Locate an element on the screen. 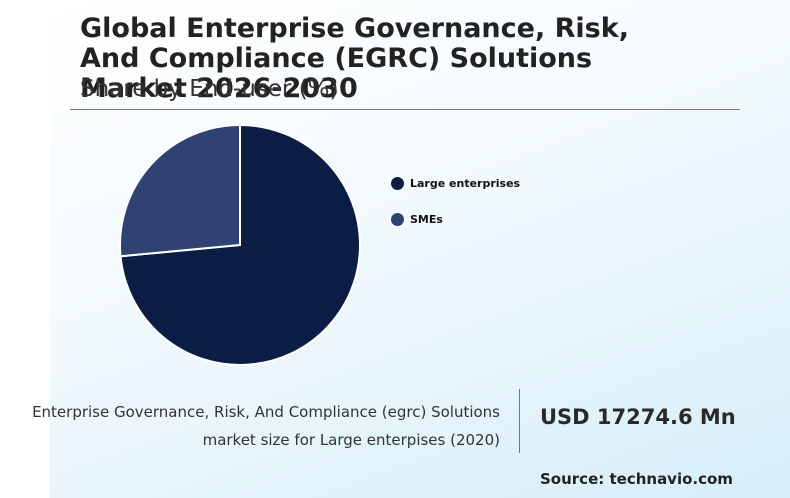  legend-item-large-enterprises: Large enterprises is located at coordinates (455, 183).